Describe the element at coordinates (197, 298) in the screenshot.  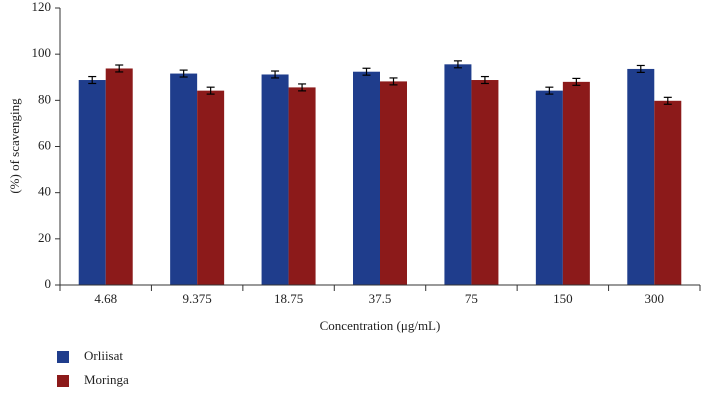
I see `x-tick-label: 9.375` at that location.